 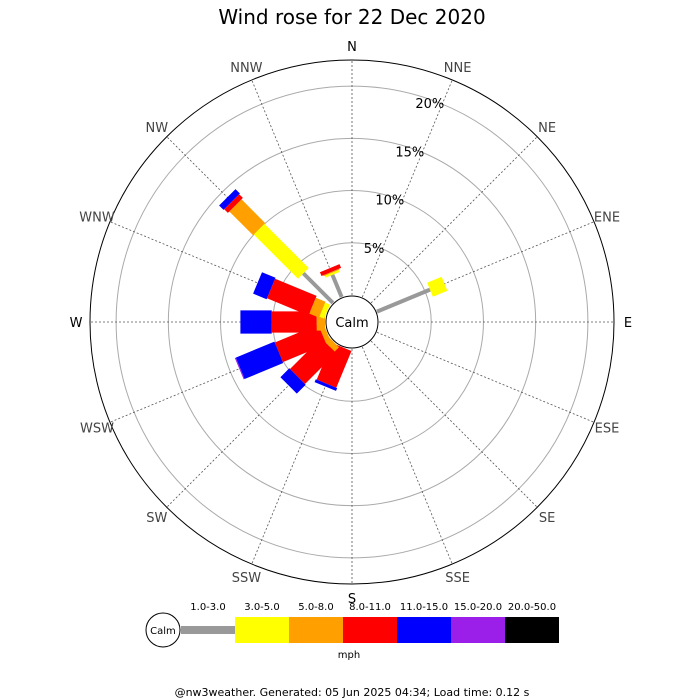 I want to click on direction-label-nw: NW, so click(x=157, y=128).